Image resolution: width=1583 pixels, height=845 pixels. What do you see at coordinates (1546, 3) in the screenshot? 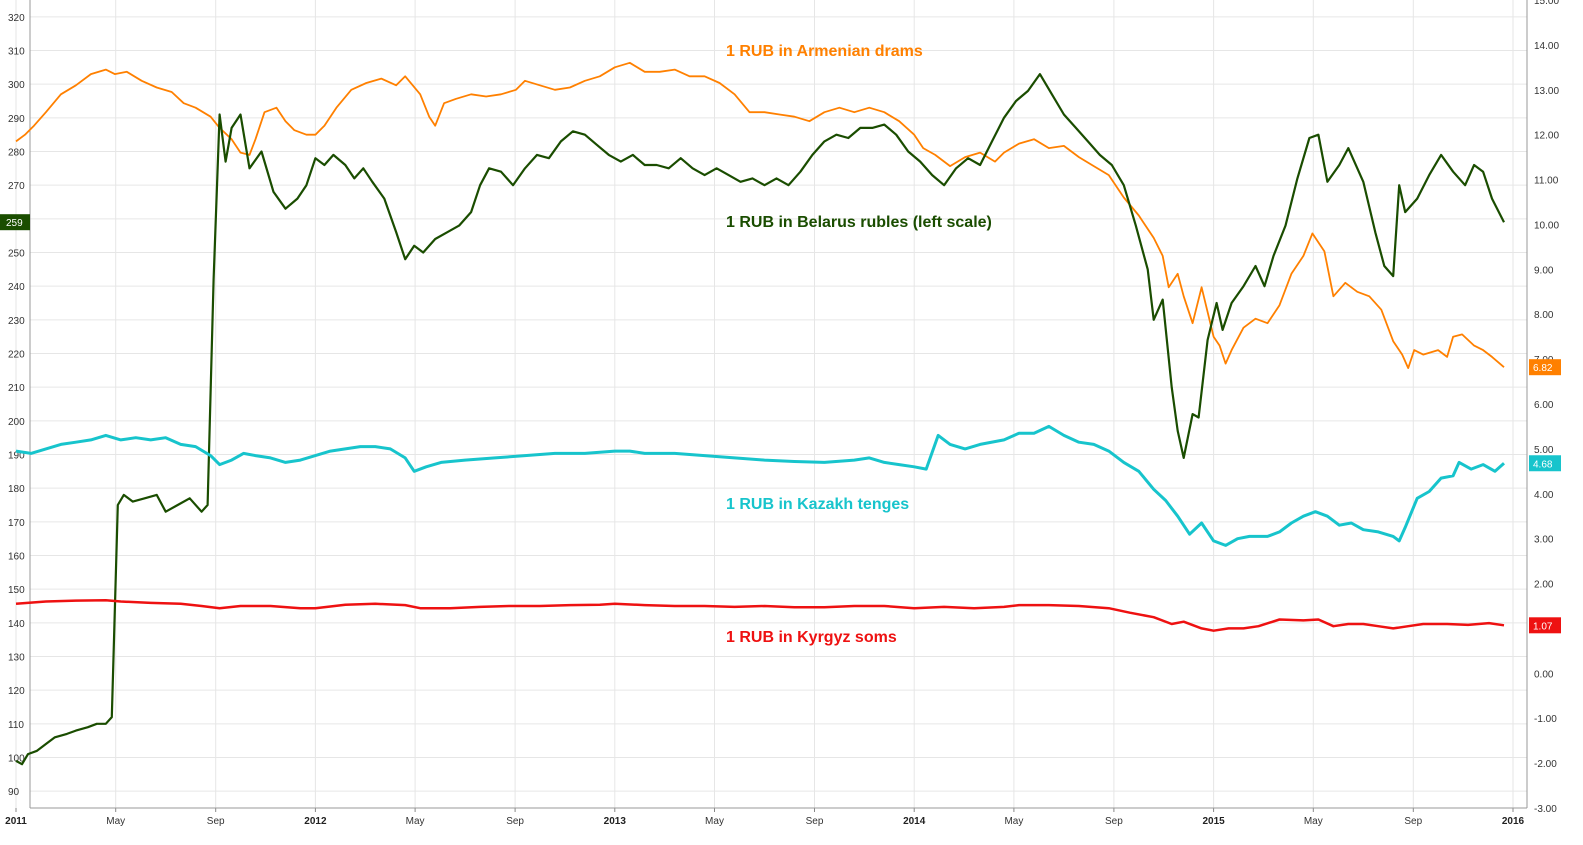
I see `right-axis-tick-label: 15.00` at bounding box center [1546, 3].